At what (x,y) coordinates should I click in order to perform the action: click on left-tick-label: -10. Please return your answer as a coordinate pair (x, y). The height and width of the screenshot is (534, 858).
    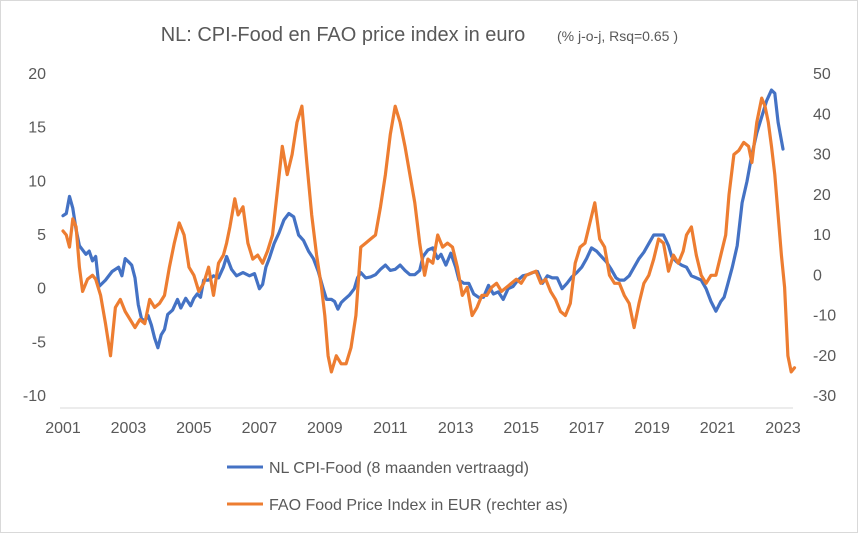
    Looking at the image, I should click on (34, 396).